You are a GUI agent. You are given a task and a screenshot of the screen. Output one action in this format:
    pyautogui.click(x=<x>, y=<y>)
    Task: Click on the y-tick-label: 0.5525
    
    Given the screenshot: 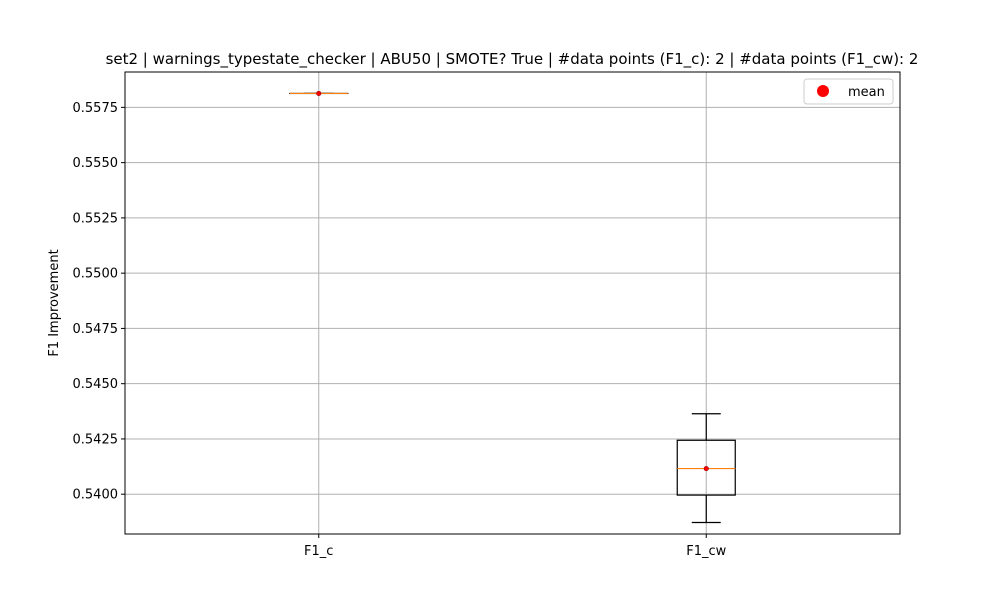 What is the action you would take?
    pyautogui.click(x=96, y=218)
    